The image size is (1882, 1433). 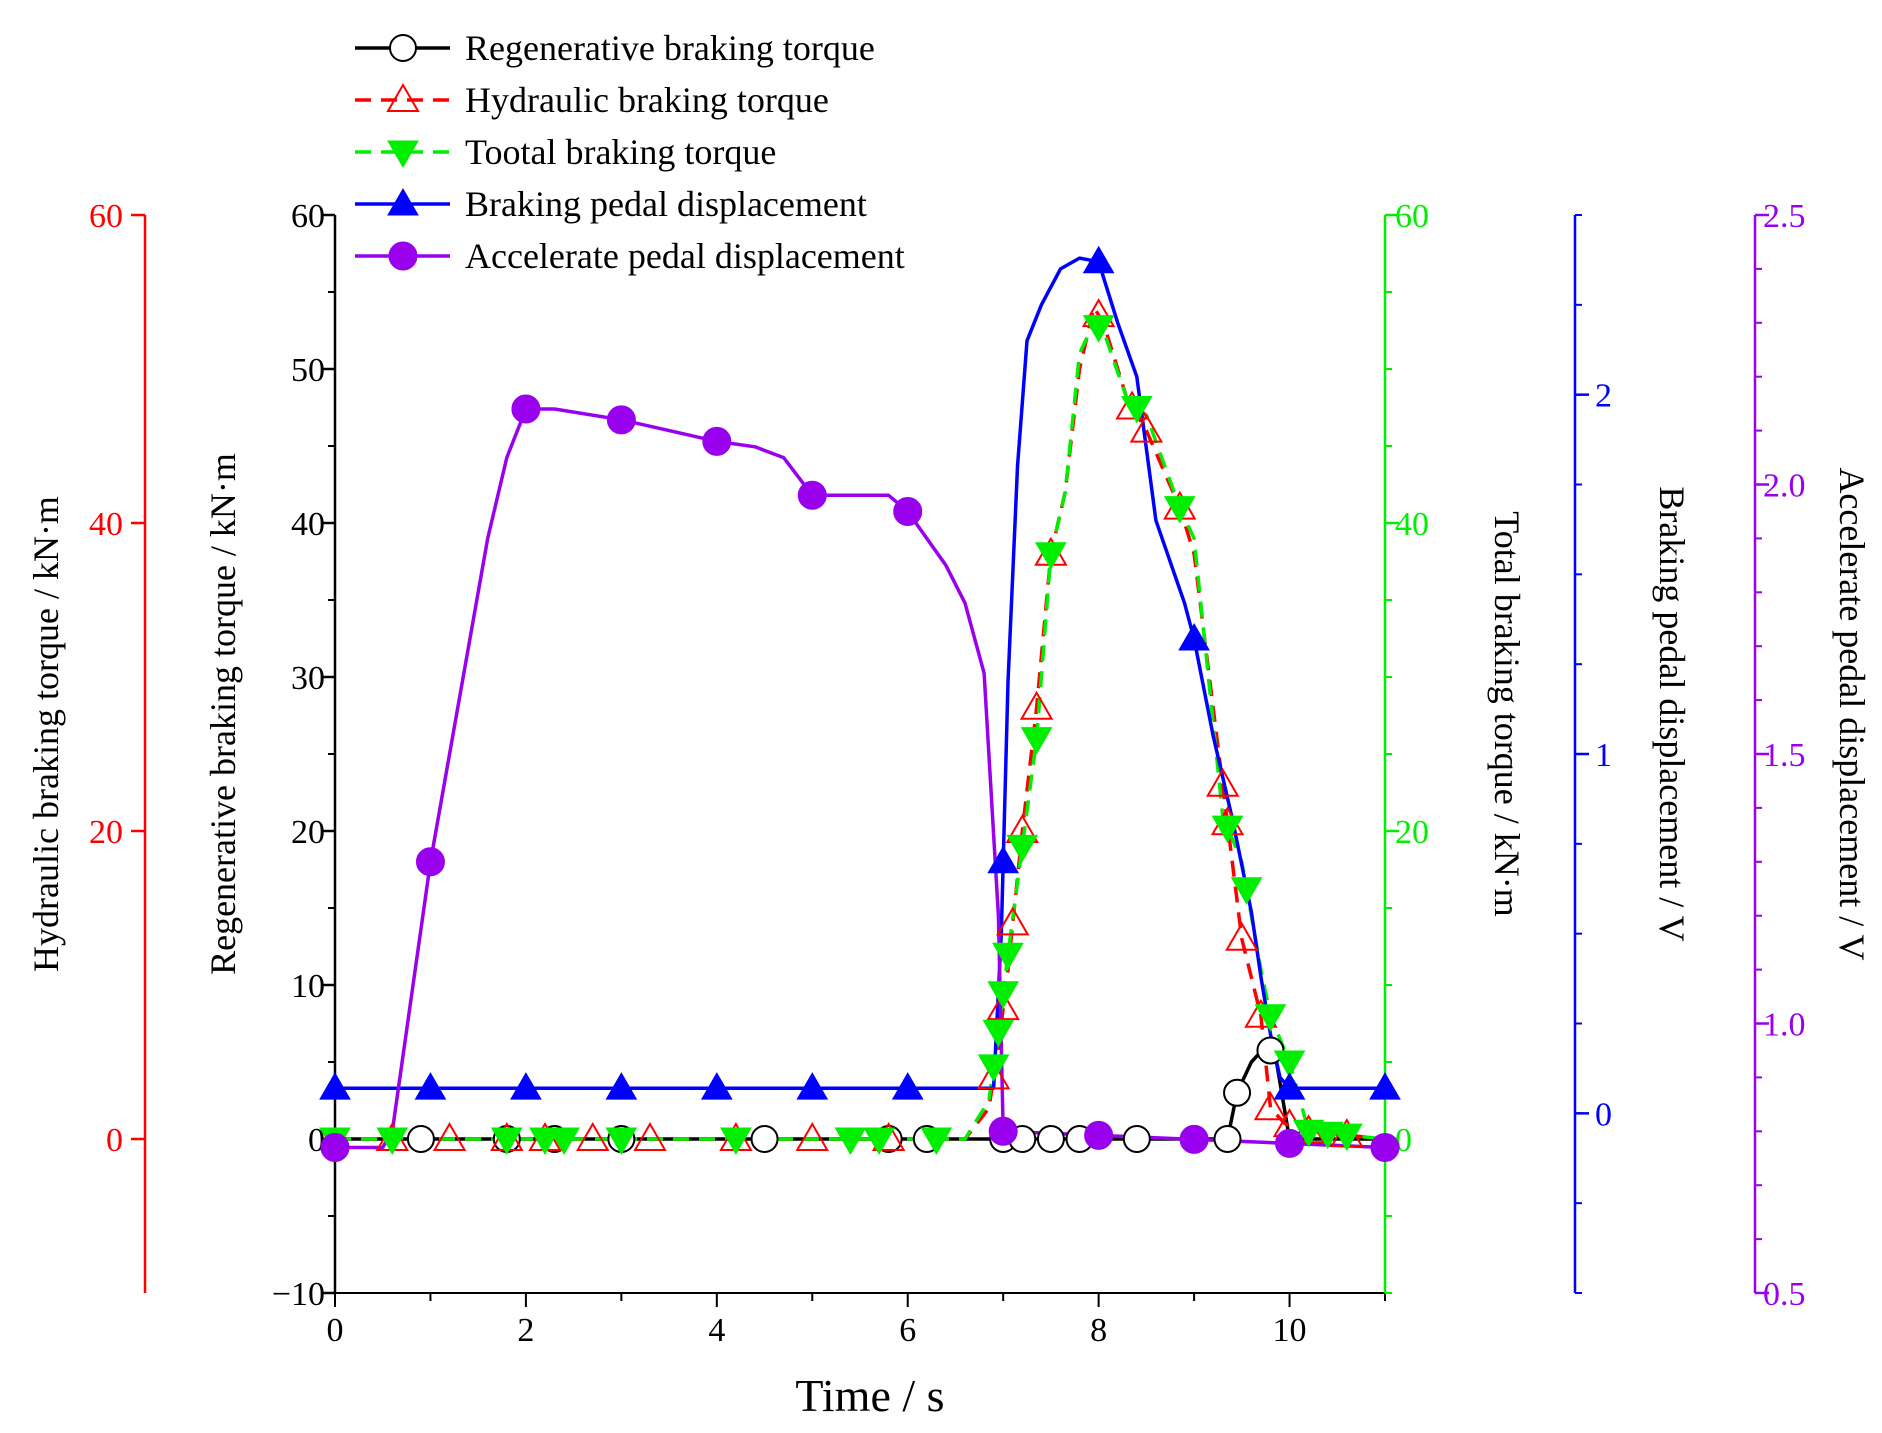 I want to click on accel-tick-label: 1.5, so click(x=1784, y=755).